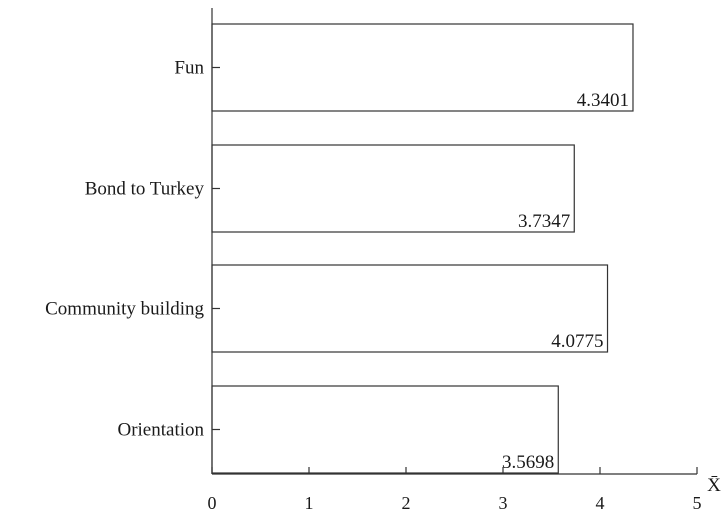 Image resolution: width=724 pixels, height=519 pixels. Describe the element at coordinates (189, 68) in the screenshot. I see `category-label: Fun` at that location.